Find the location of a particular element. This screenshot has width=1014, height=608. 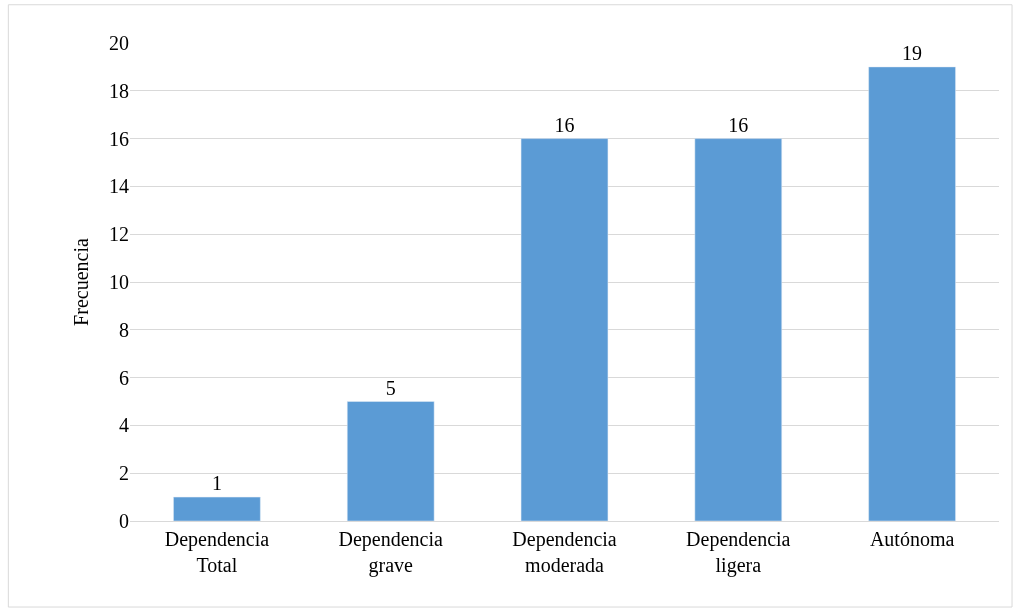

data-label: 19 is located at coordinates (912, 52).